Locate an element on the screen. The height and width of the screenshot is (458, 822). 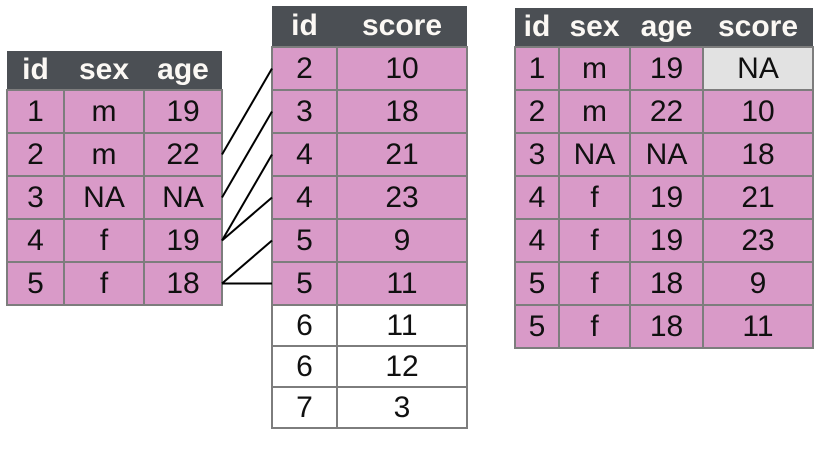
table-row: 2 m 22 10 is located at coordinates (664, 111).